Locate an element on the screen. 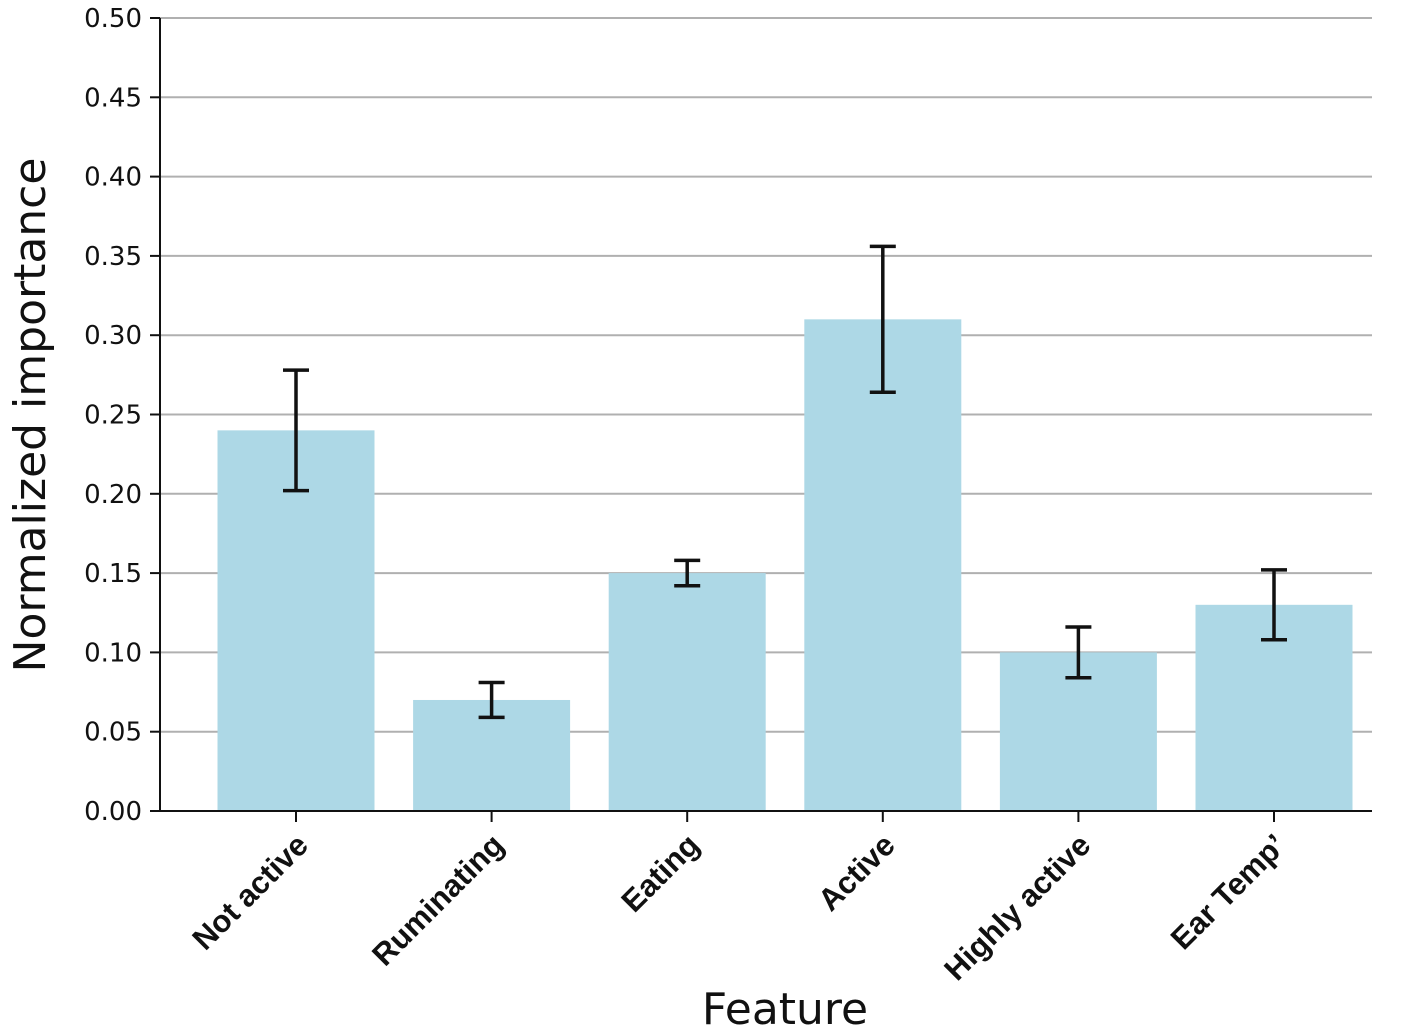 The width and height of the screenshot is (1418, 1034). x-tick-label: Highly active is located at coordinates (1017, 907).